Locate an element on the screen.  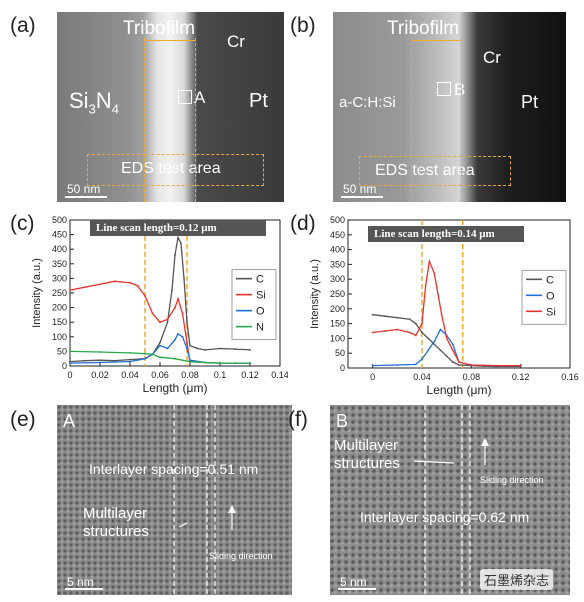
y-tick-label: 250 is located at coordinates (59, 293).